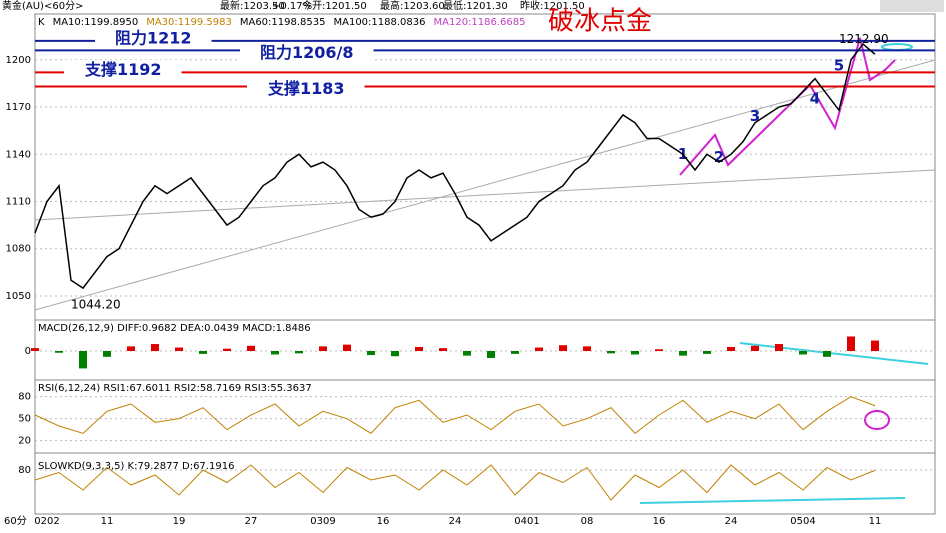 The height and width of the screenshot is (533, 946). Describe the element at coordinates (719, 157) in the screenshot. I see `annotation: 2` at that location.